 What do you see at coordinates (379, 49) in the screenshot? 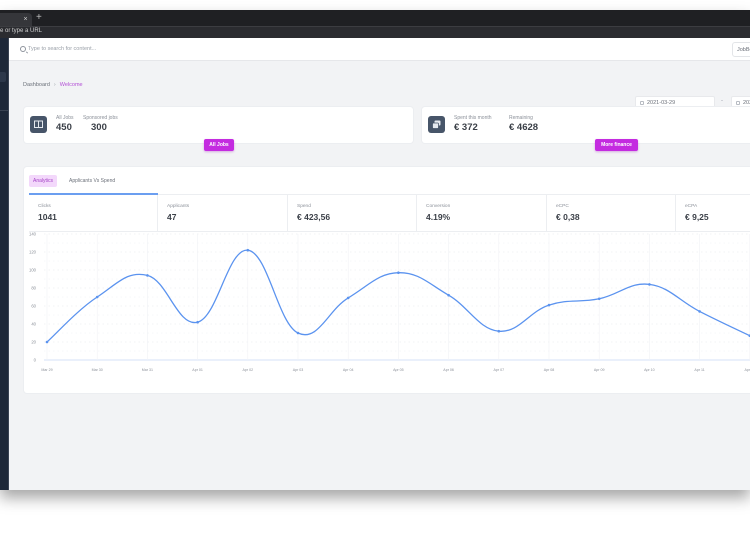
I see `top-header: JobBo` at bounding box center [379, 49].